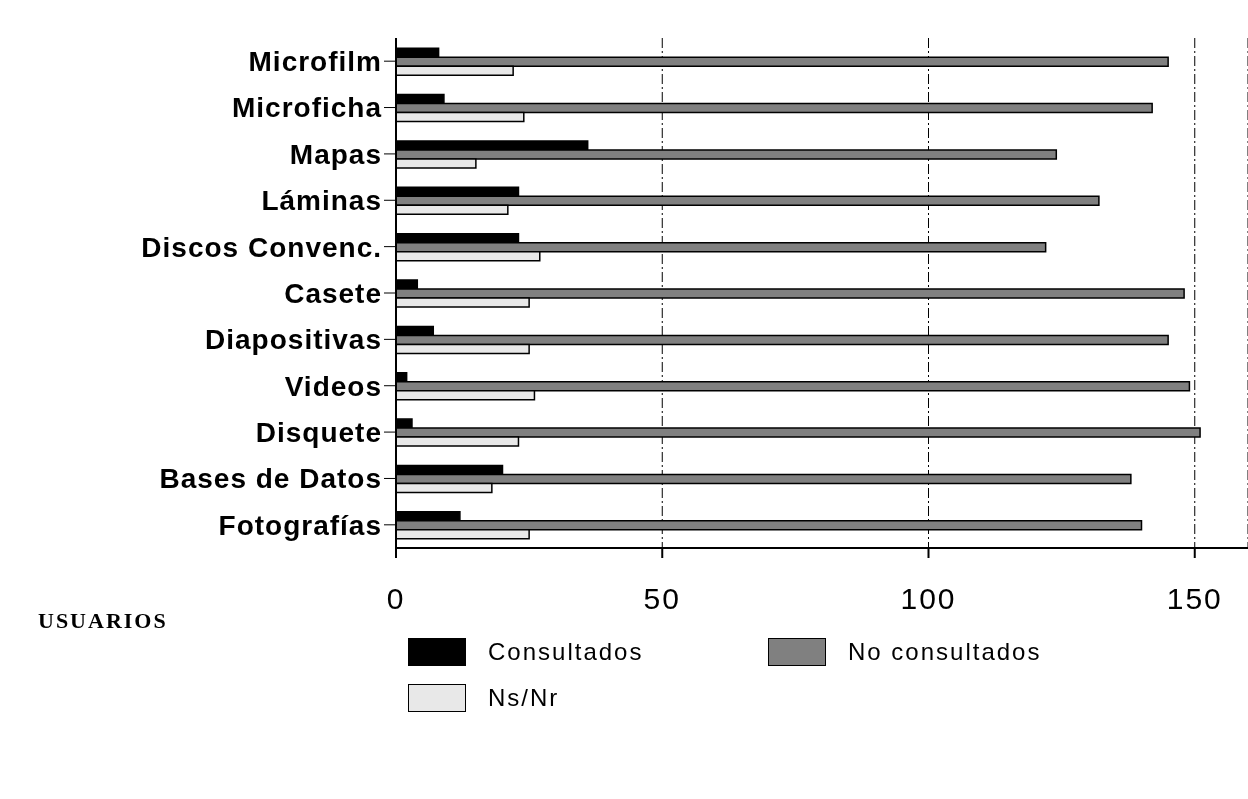  I want to click on x-axis-title: USUARIOS, so click(103, 621).